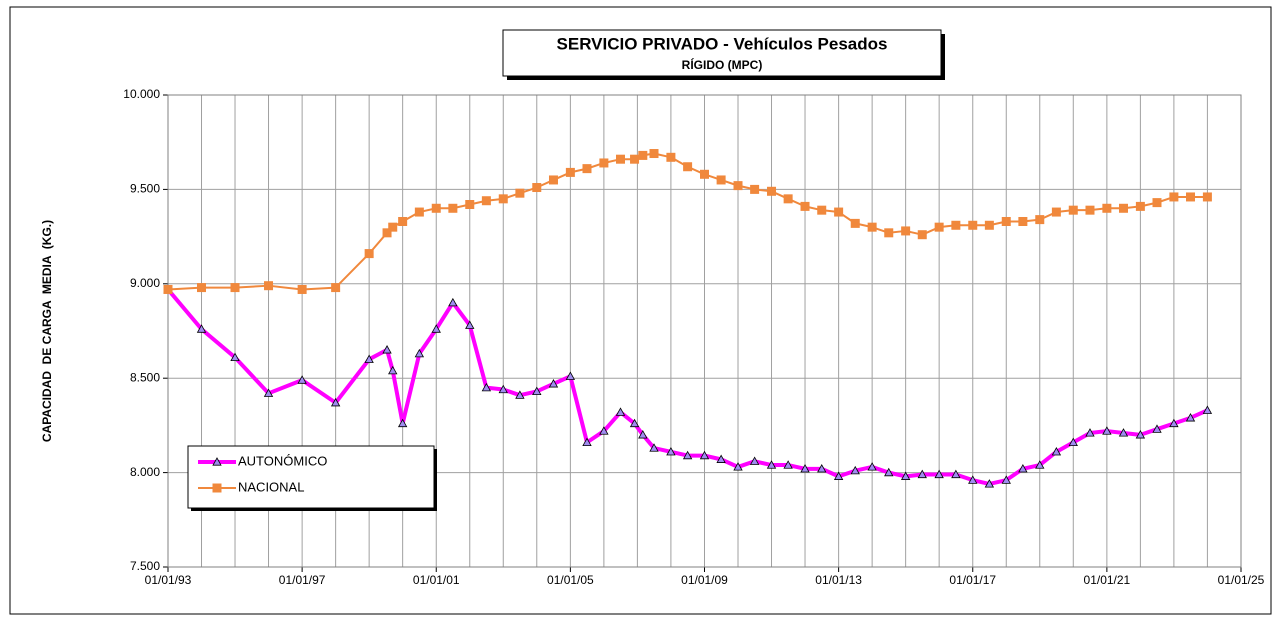 The image size is (1281, 621). I want to click on x-tick-label: 01/01/21, so click(1107, 580).